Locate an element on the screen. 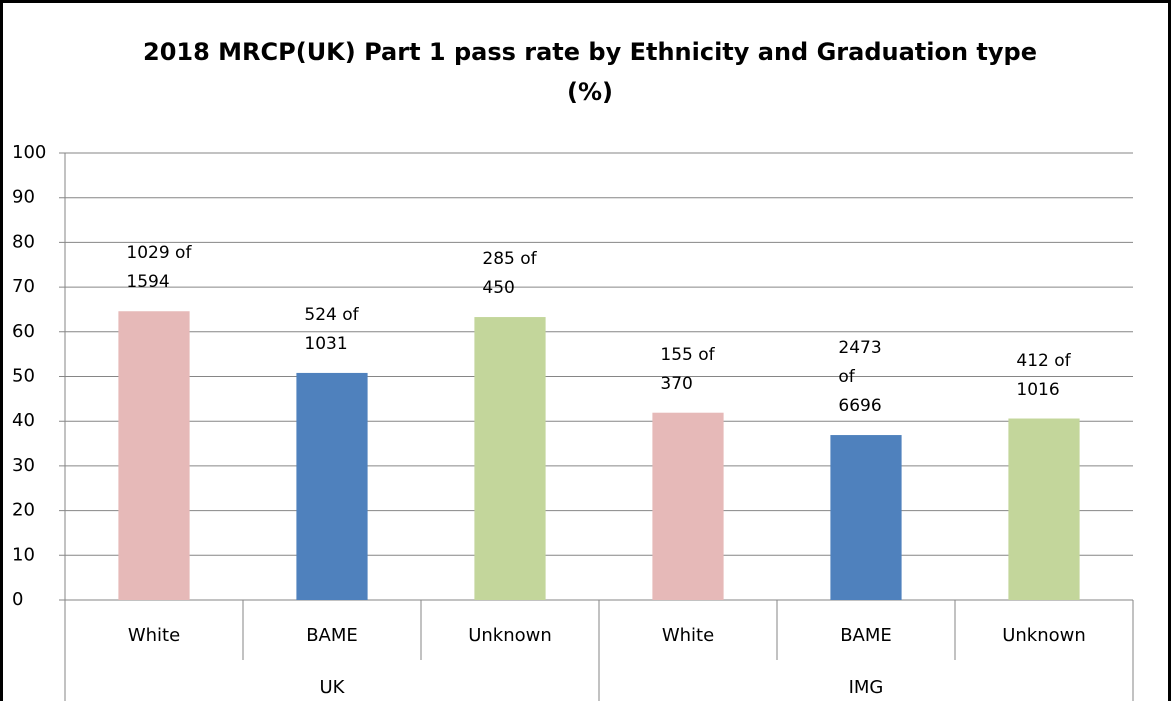 Image resolution: width=1173 pixels, height=701 pixels. annotation-box: 2473 of 6696 is located at coordinates (860, 377).